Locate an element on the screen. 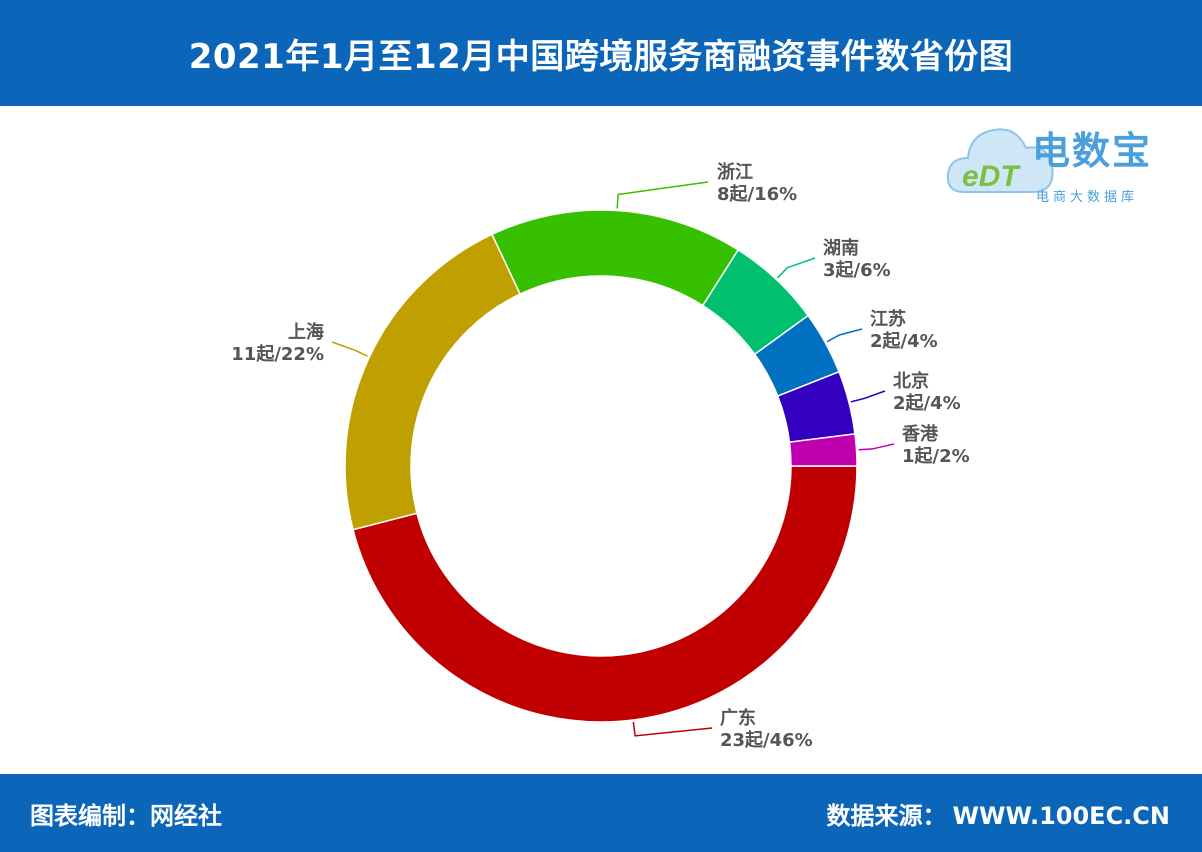 The width and height of the screenshot is (1202, 852). source-label: 数据来源： is located at coordinates (886, 816).